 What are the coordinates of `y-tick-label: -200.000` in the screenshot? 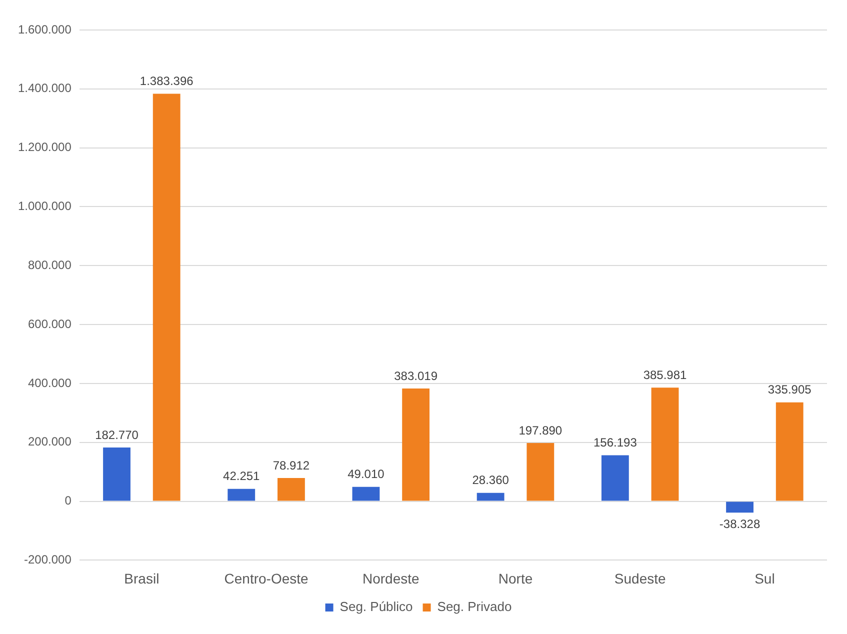 It's located at (48, 559).